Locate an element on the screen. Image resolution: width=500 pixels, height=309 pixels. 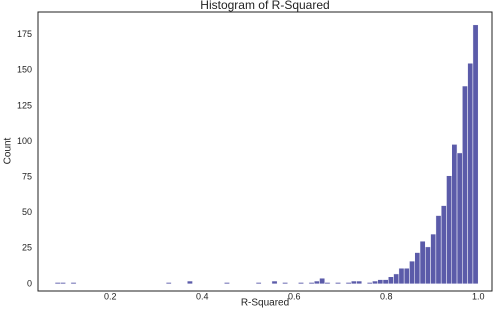
chart-title: Histogram of R-Squared is located at coordinates (264, 6).